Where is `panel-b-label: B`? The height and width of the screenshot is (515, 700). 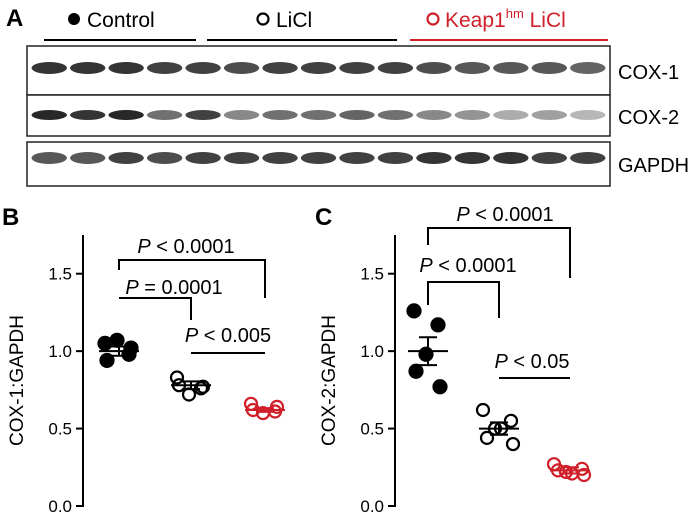 panel-b-label: B is located at coordinates (10, 217).